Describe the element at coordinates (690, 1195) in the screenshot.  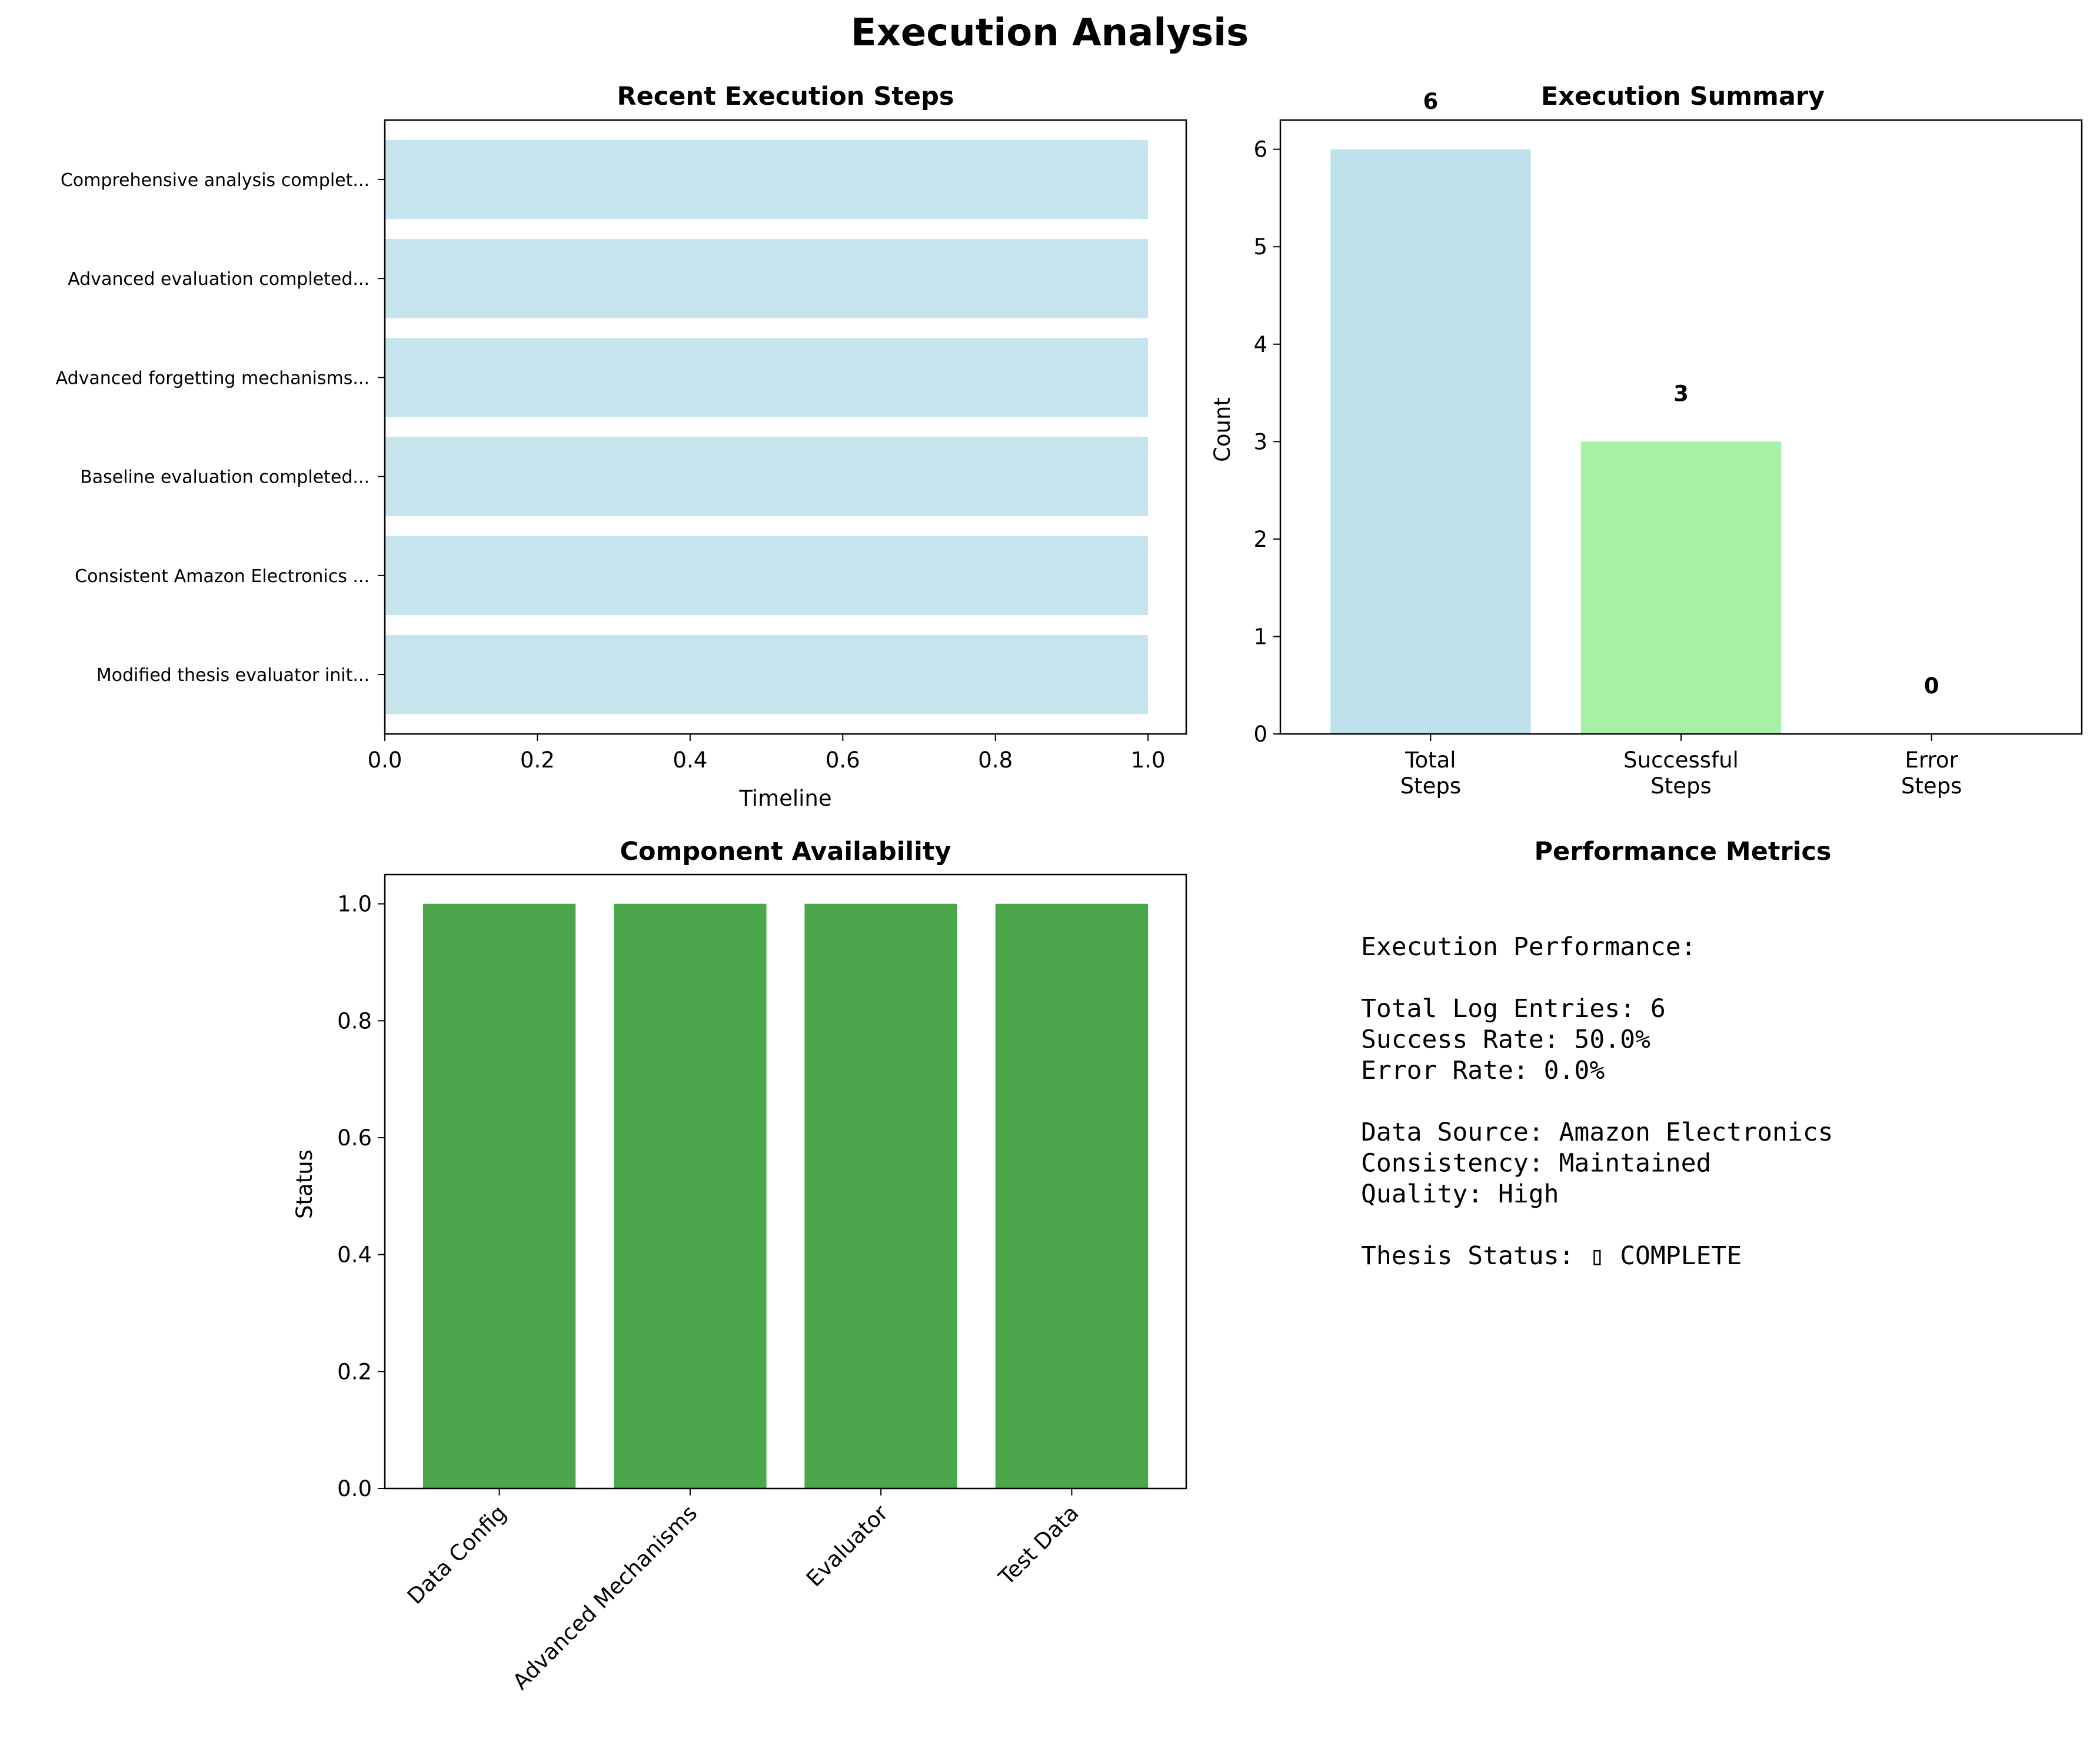
I see `availability-bar-advanced-mechanisms` at that location.